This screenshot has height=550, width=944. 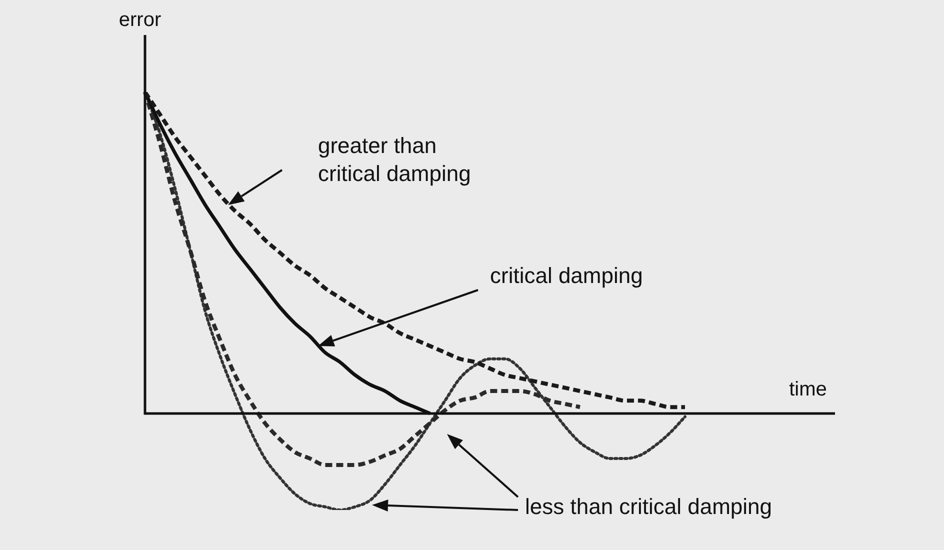 I want to click on annotation: less than critical damping, so click(x=649, y=507).